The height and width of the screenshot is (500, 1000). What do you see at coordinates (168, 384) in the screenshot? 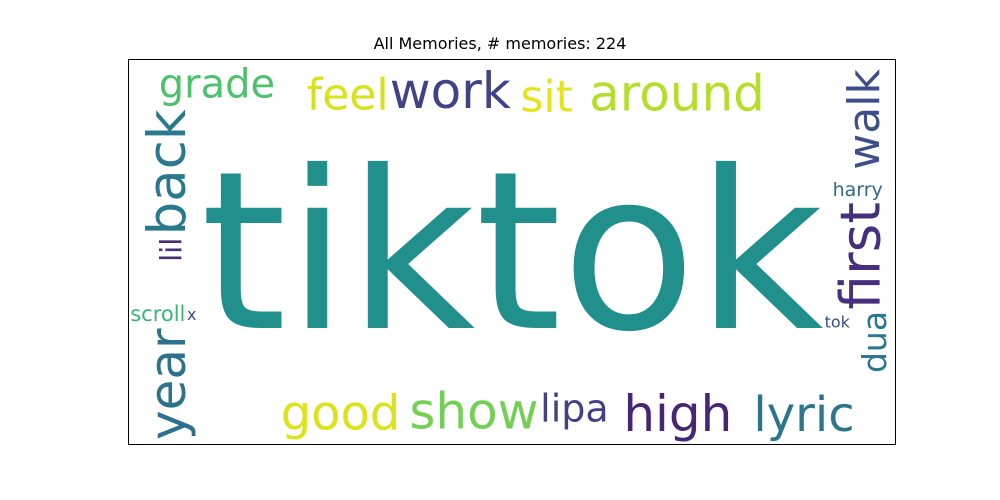
I see `word-year: year` at bounding box center [168, 384].